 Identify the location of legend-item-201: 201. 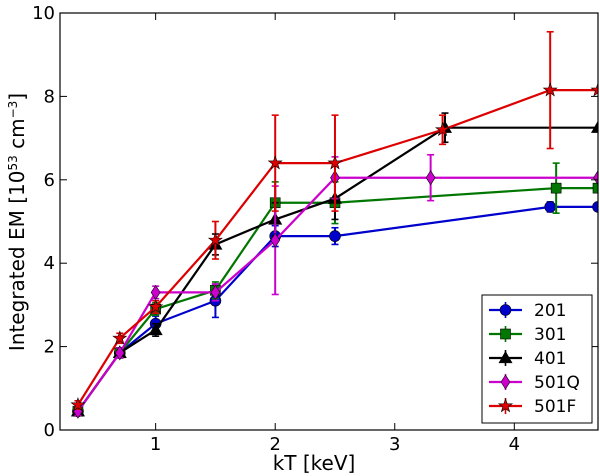
(527, 311).